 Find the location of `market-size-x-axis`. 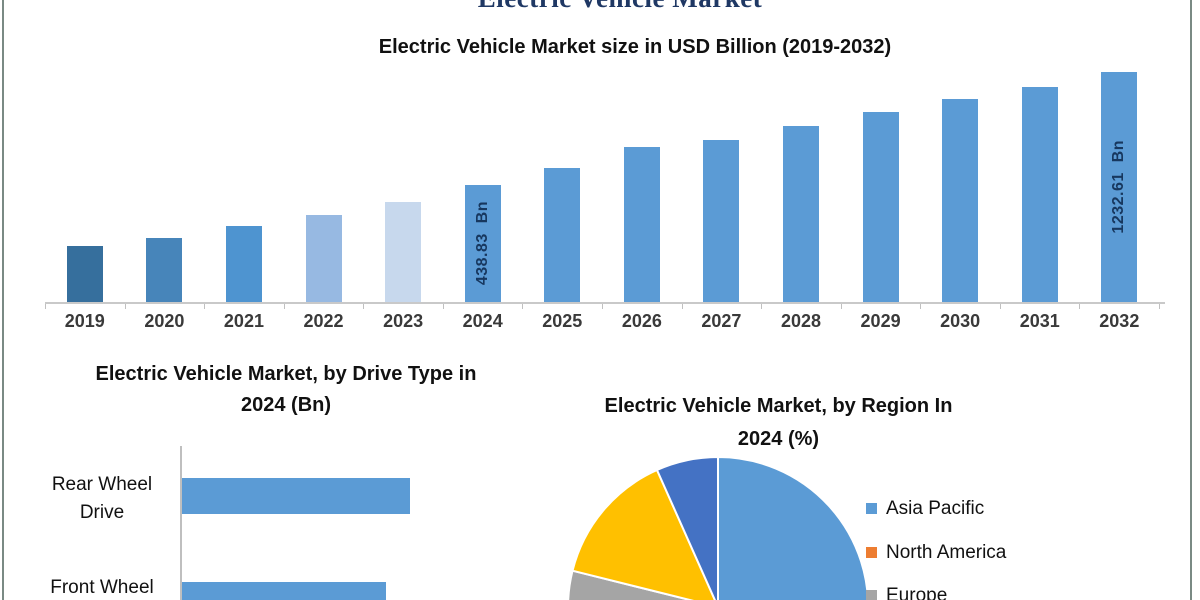

market-size-x-axis is located at coordinates (605, 305).